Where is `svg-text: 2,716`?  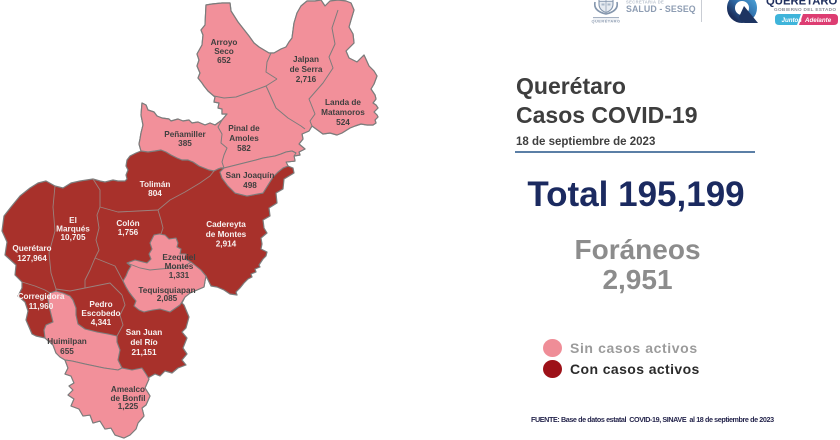
svg-text: 2,716 is located at coordinates (306, 79).